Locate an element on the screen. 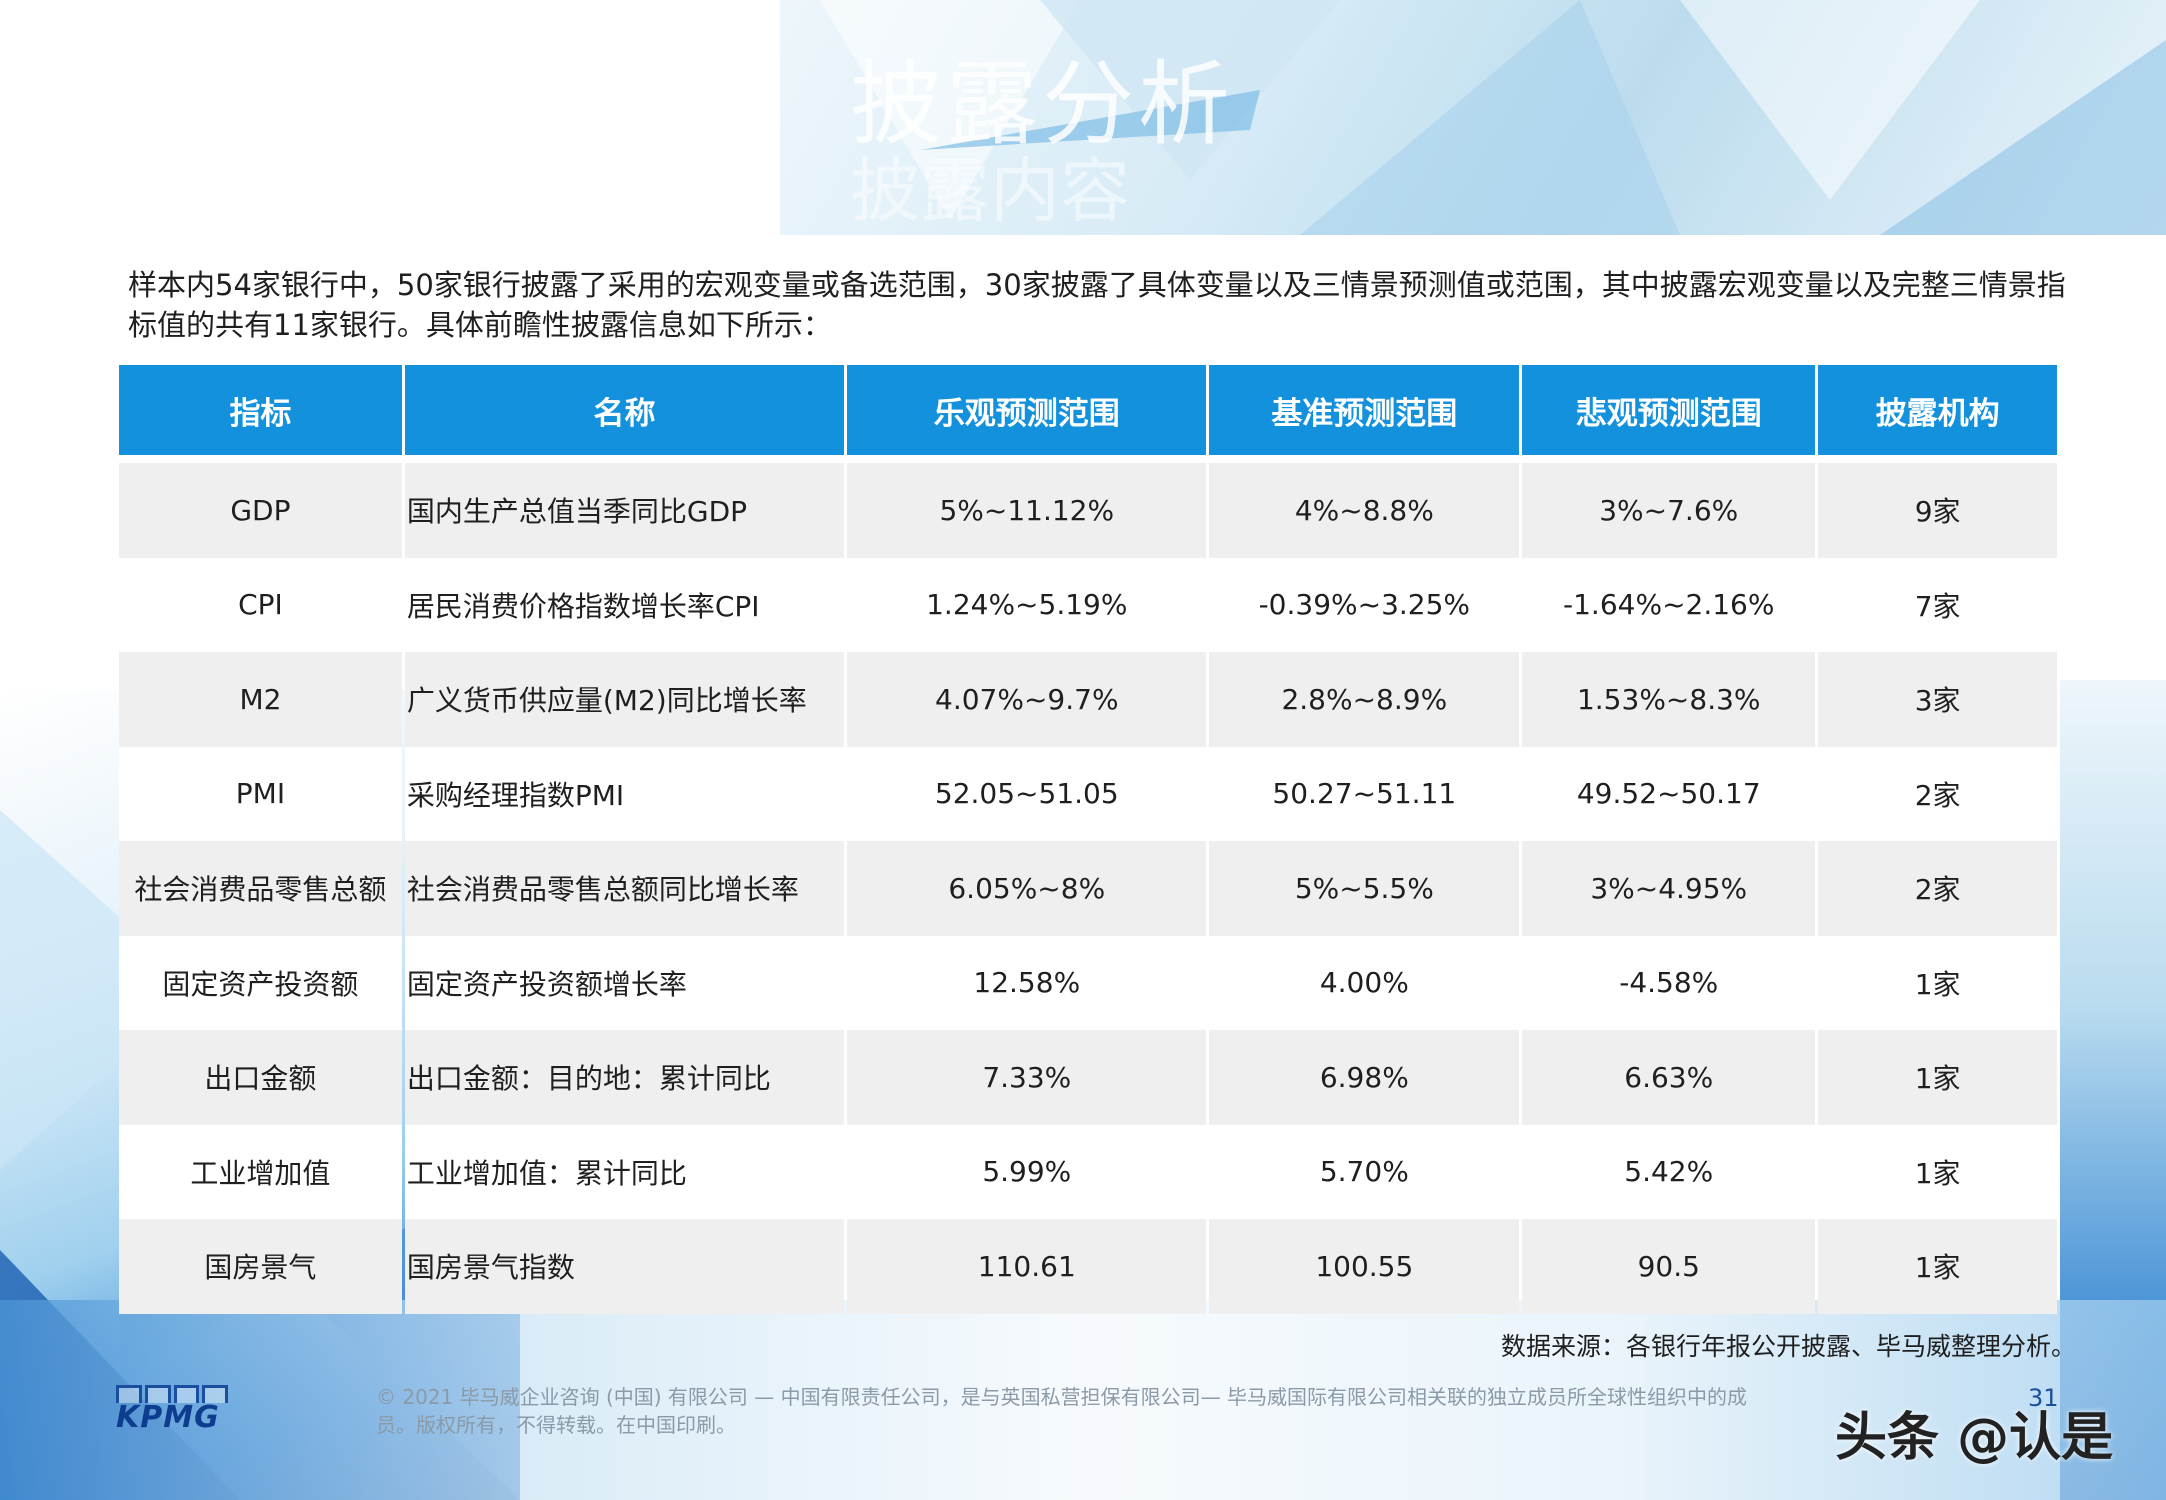 The height and width of the screenshot is (1500, 2166). table-header-row: 指标 名称 乐观预测范围 基准预测范围 悲观预测范围 披露机构 is located at coordinates (1088, 414).